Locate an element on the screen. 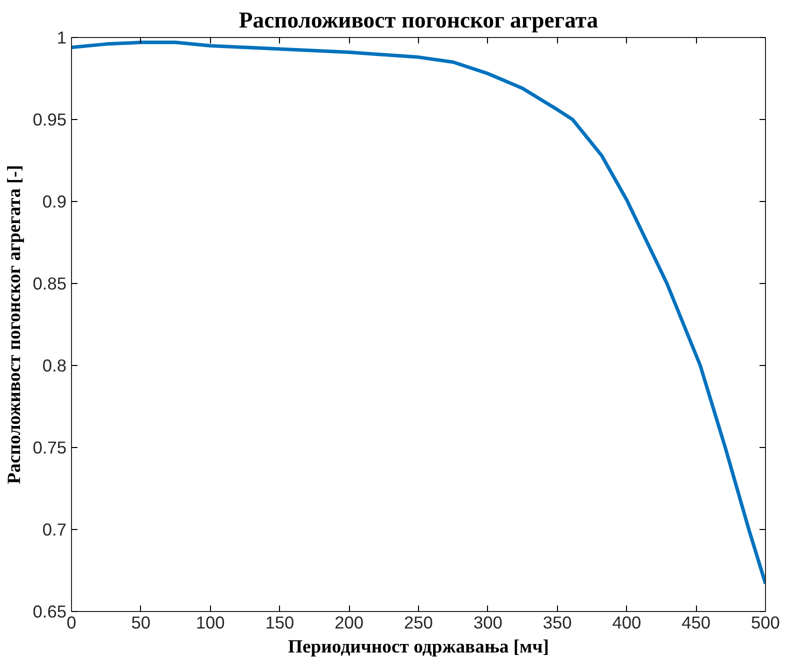  y-tick-label: 0.75 is located at coordinates (49, 448).